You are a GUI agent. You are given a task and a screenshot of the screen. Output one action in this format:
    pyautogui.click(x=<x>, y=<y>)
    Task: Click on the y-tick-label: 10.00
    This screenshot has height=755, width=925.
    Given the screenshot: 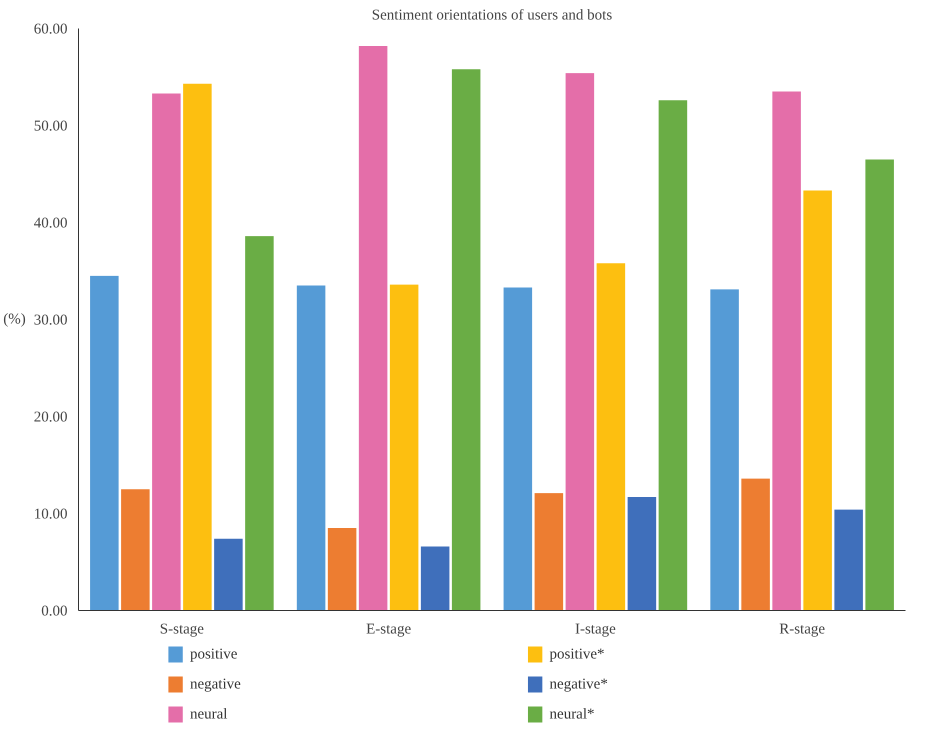 What is the action you would take?
    pyautogui.click(x=51, y=514)
    